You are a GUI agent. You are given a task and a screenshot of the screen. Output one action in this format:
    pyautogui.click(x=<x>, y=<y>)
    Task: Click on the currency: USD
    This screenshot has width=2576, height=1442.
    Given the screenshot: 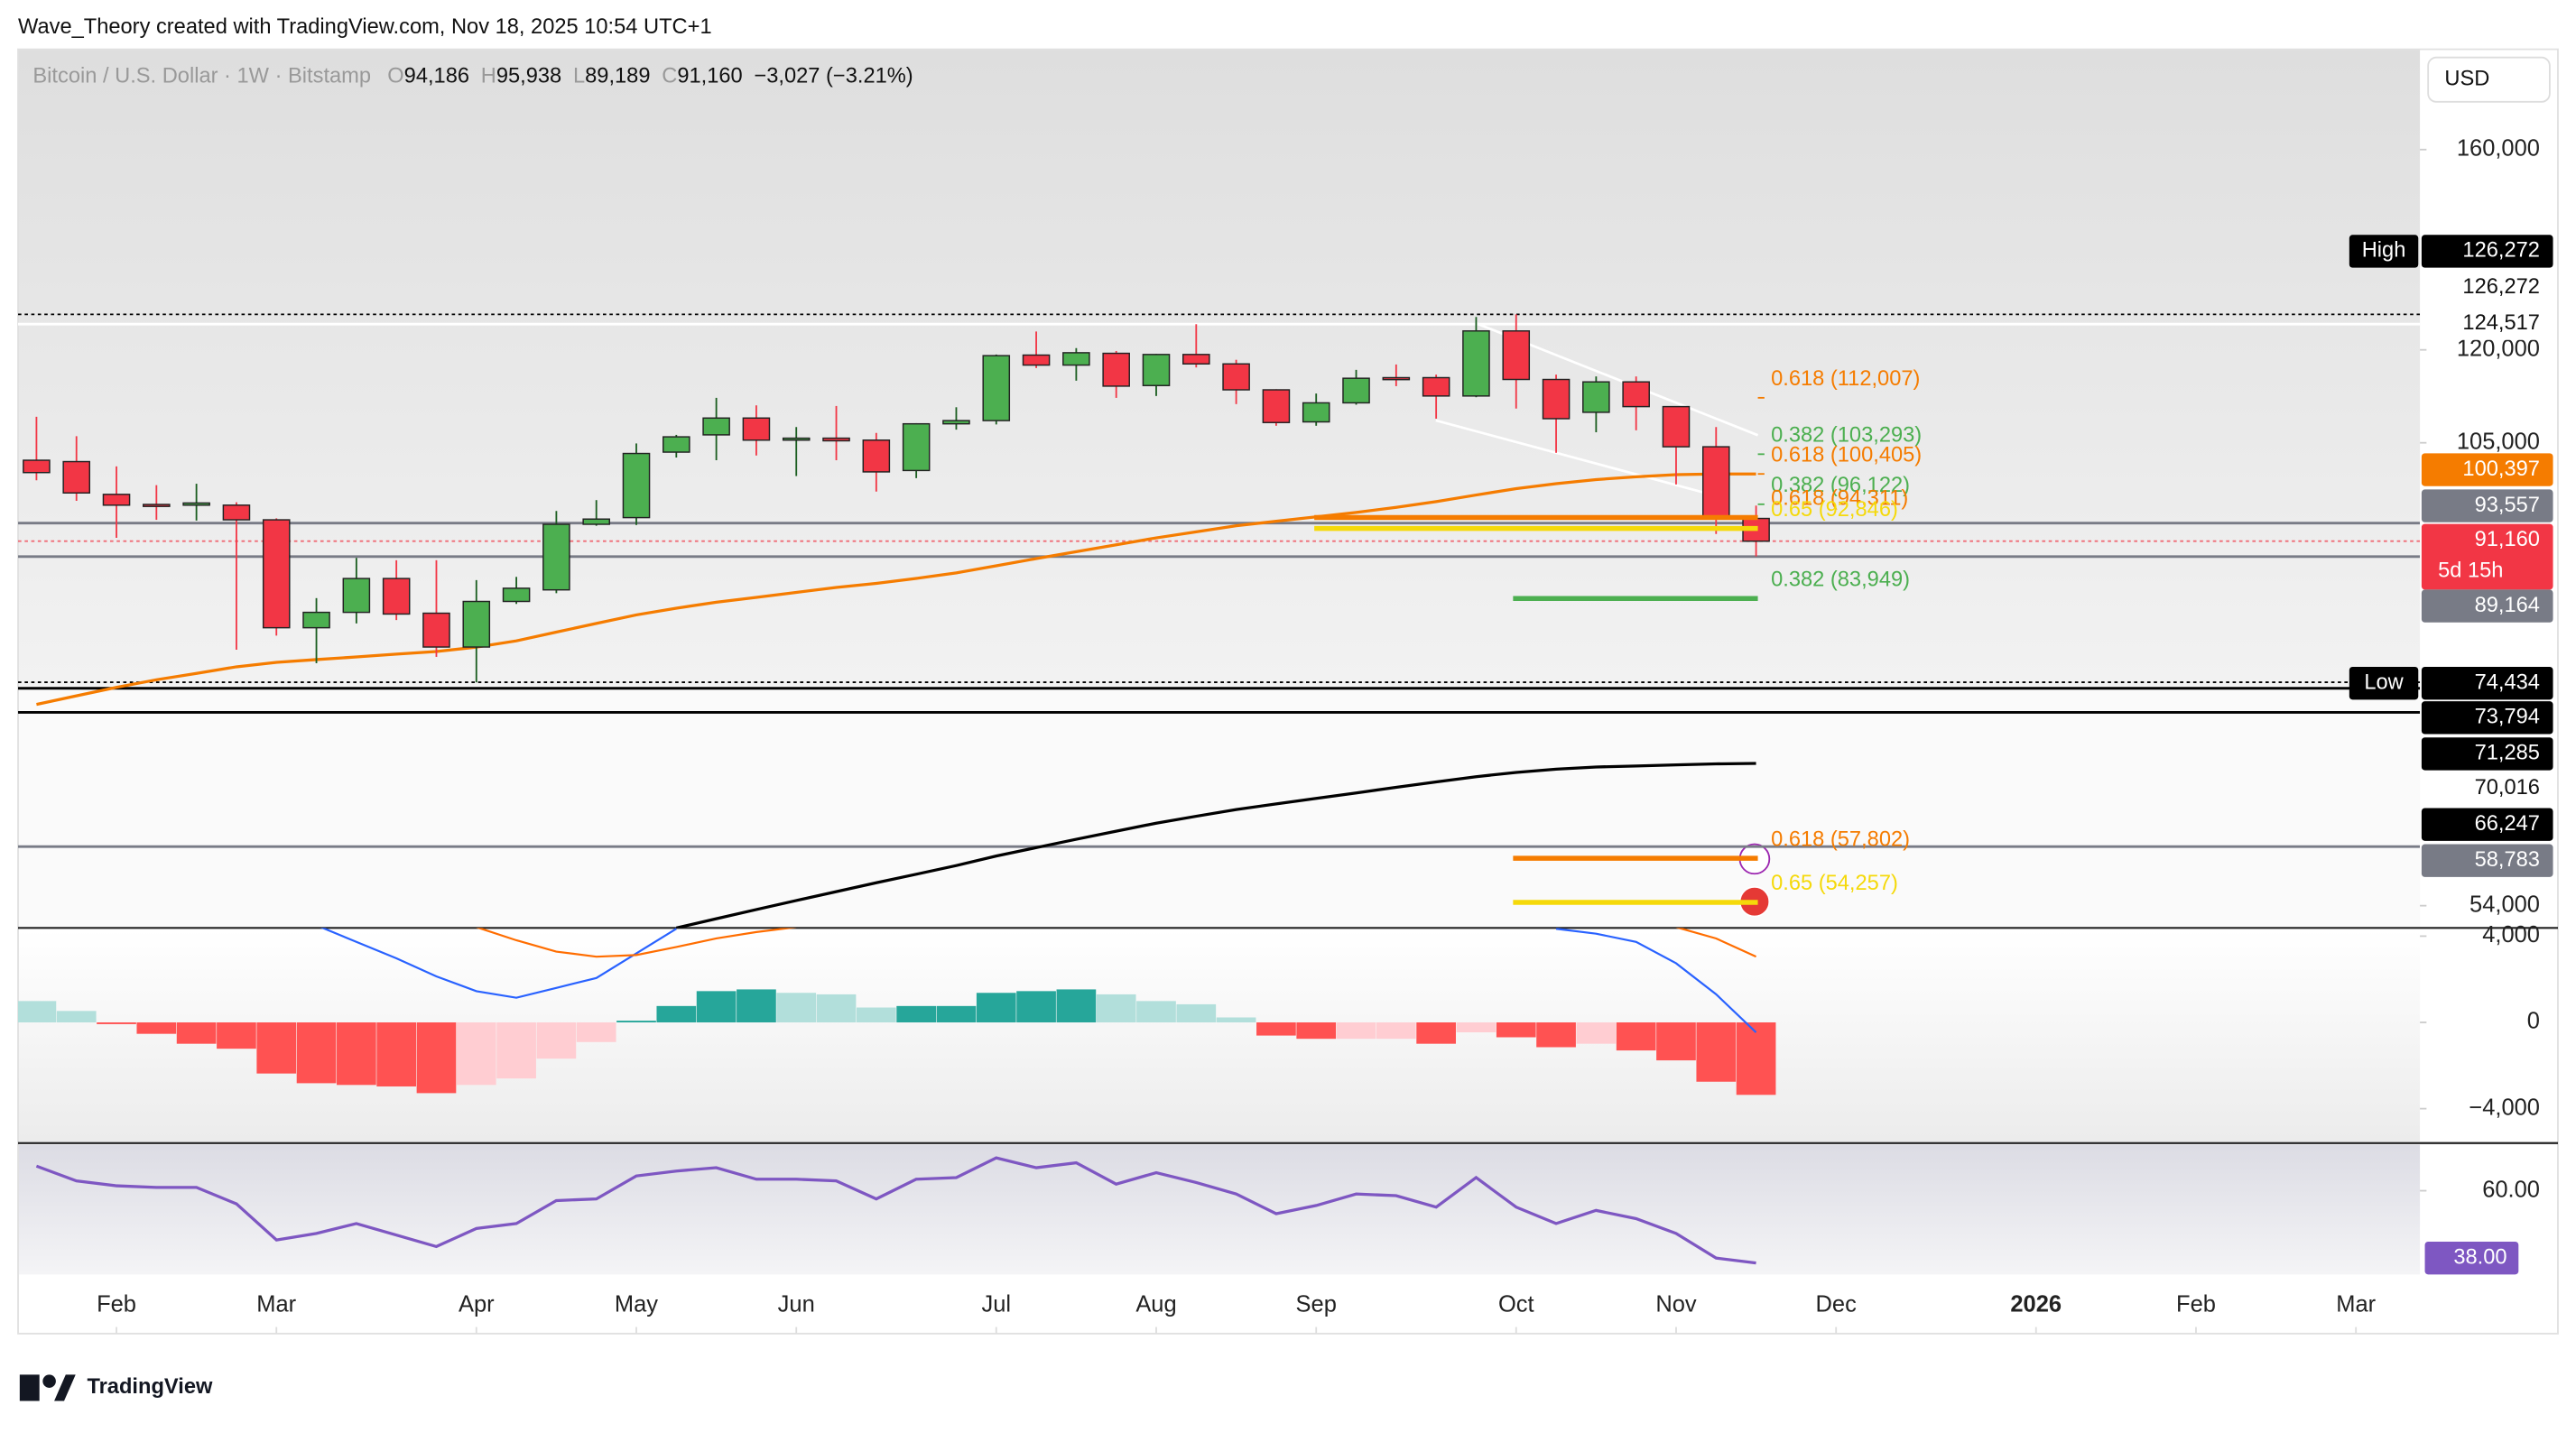 What is the action you would take?
    pyautogui.click(x=2466, y=79)
    